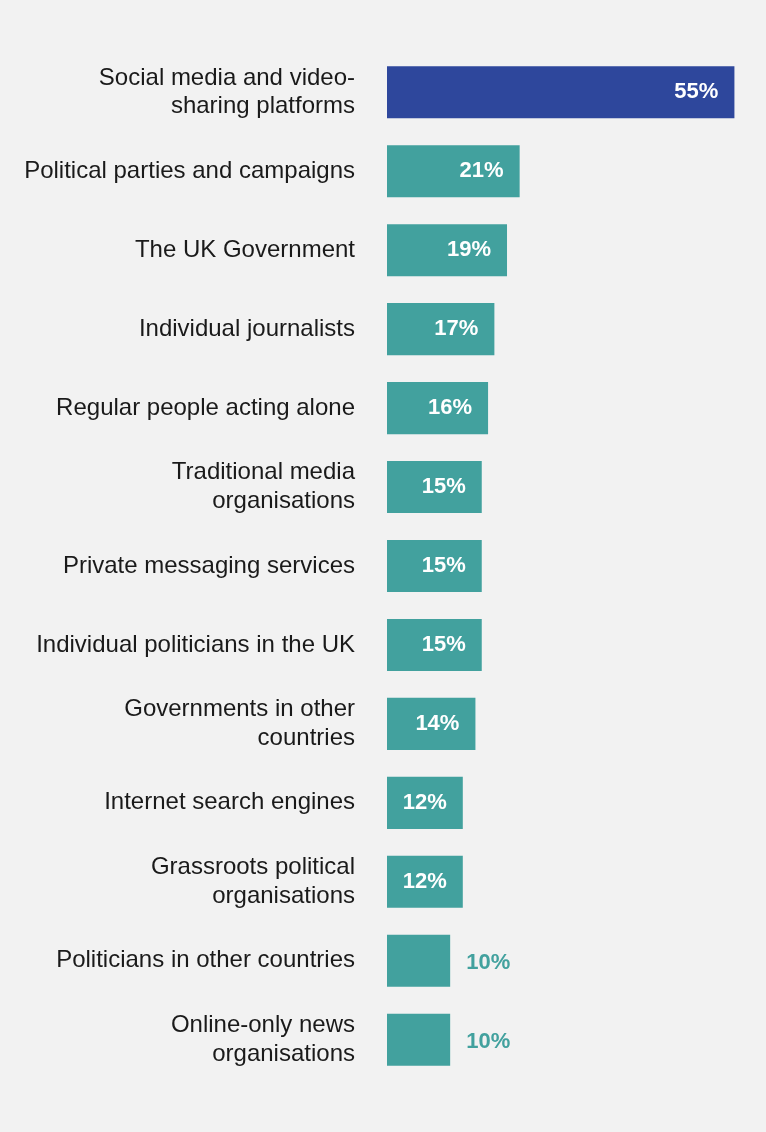 The image size is (766, 1132). What do you see at coordinates (450, 407) in the screenshot?
I see `data-label: 16%` at bounding box center [450, 407].